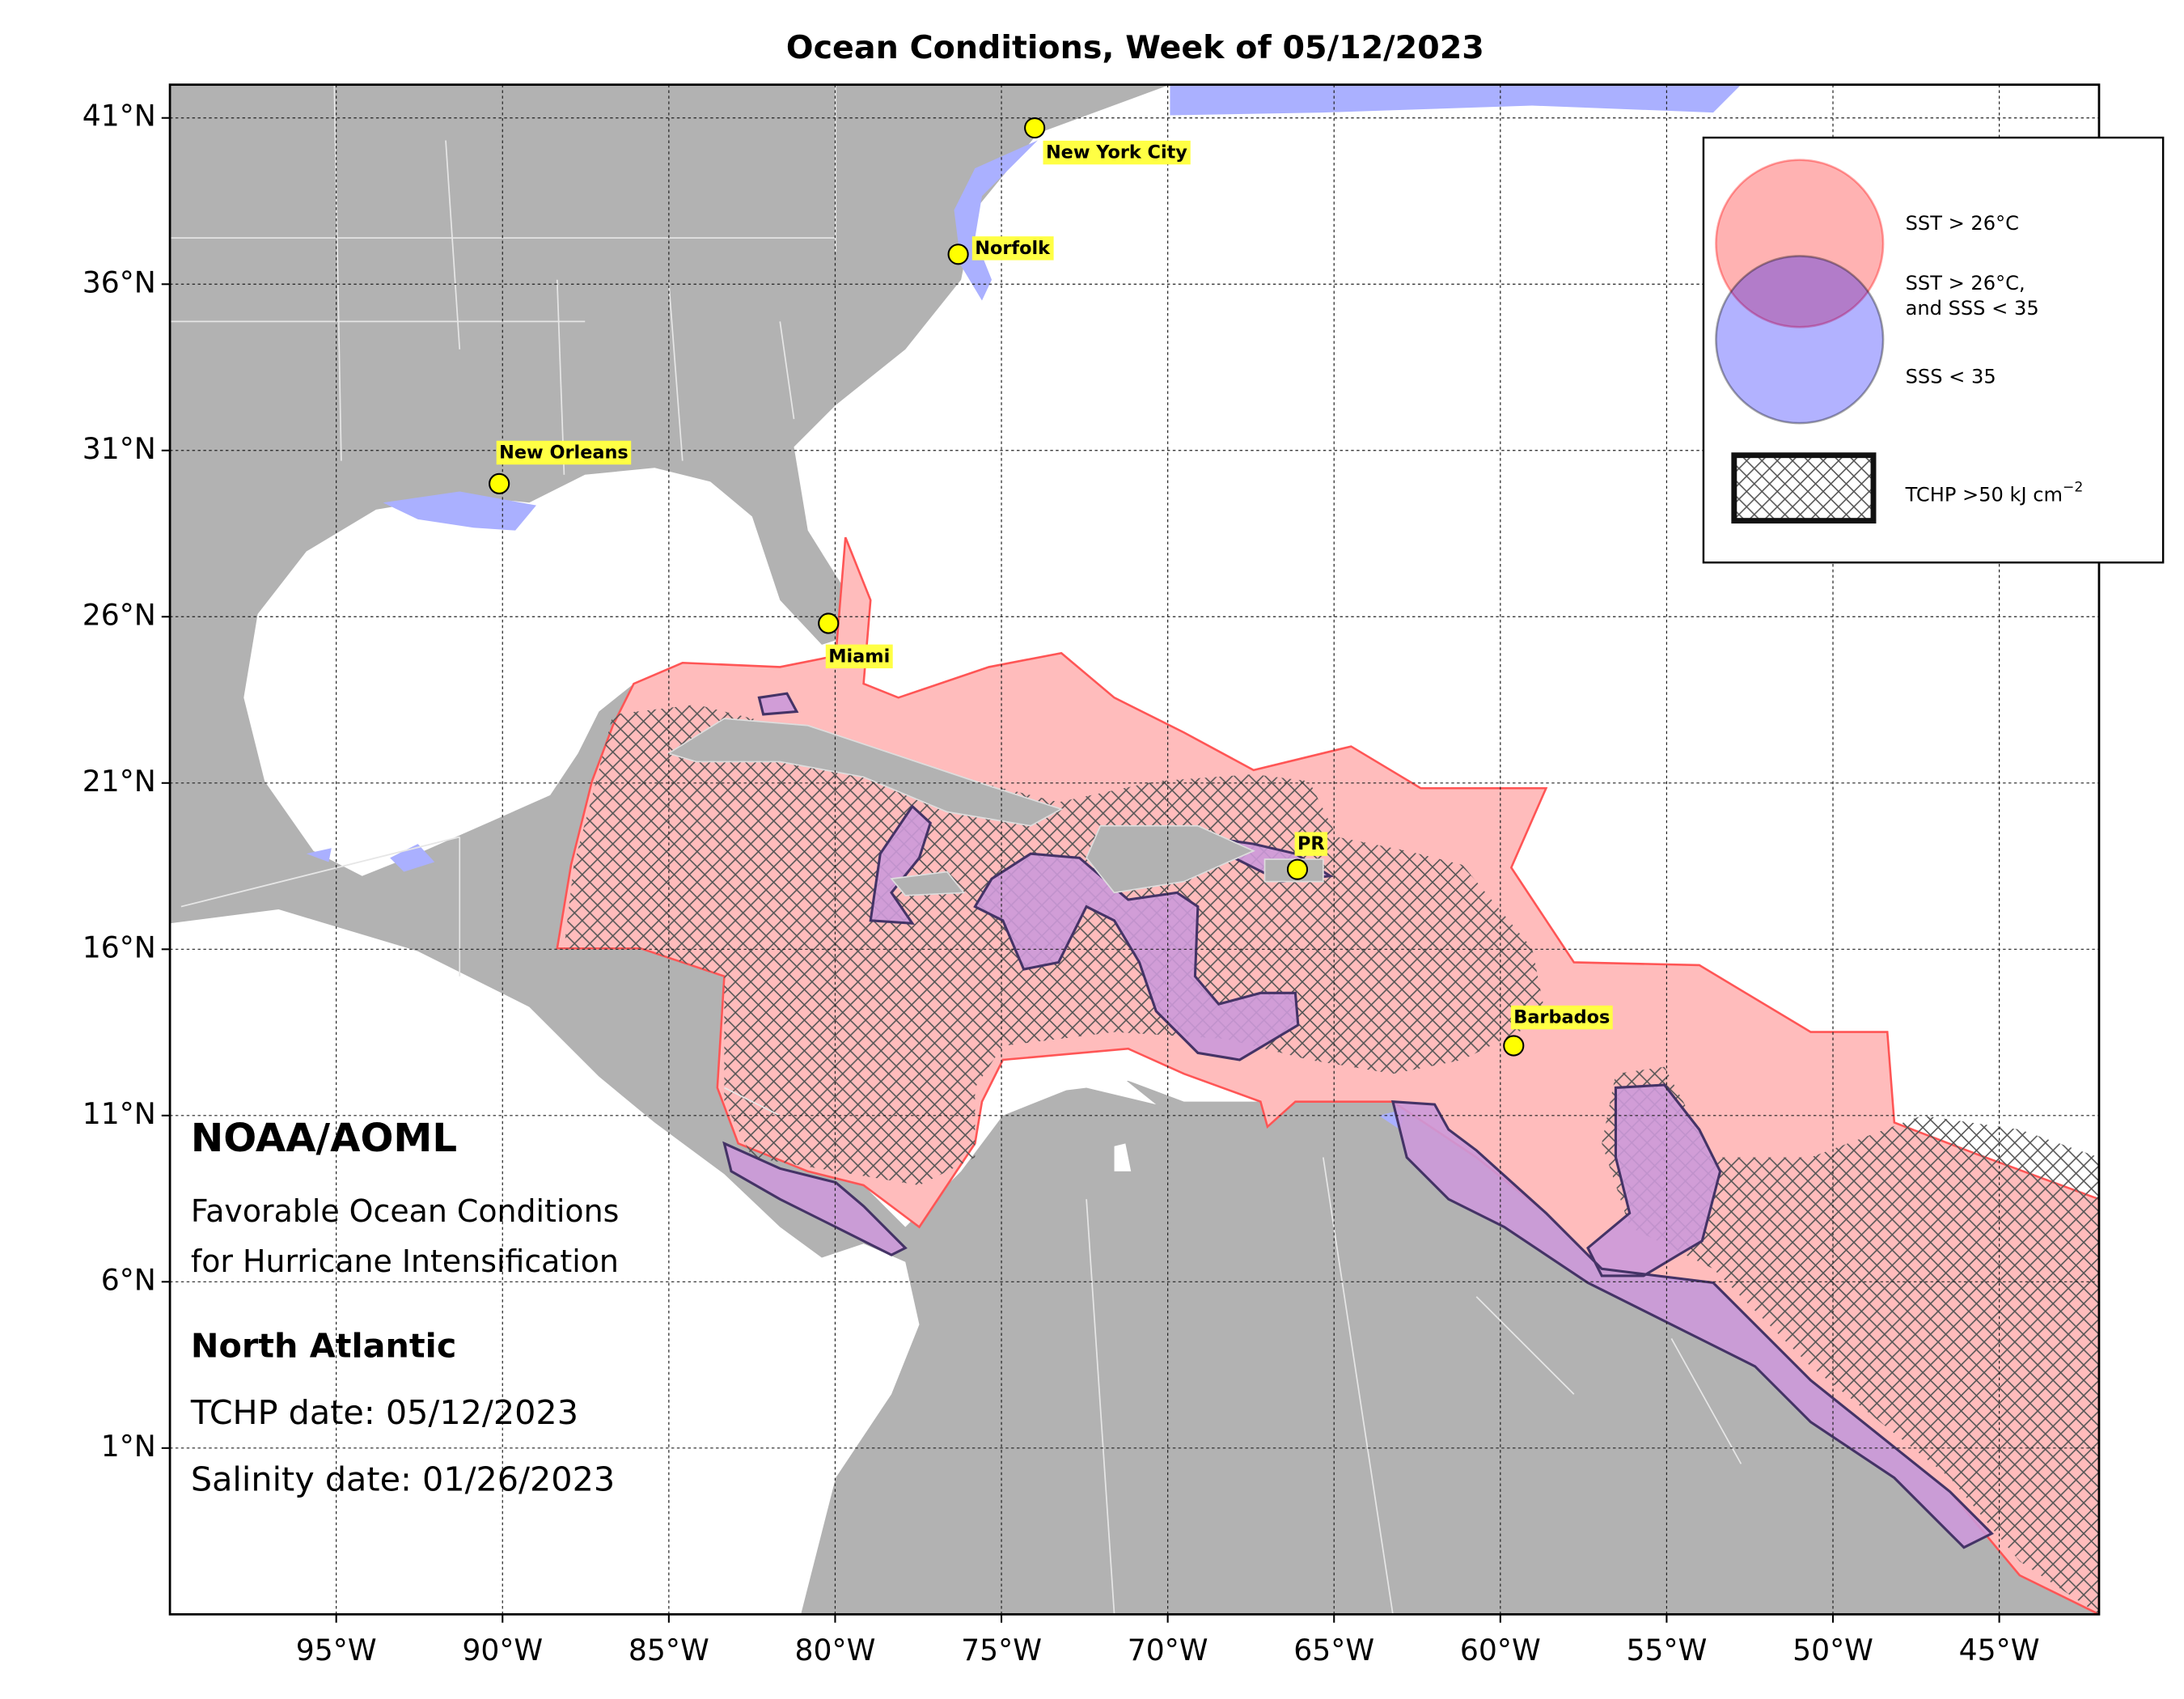 The image size is (2184, 1699). I want to click on city-label: New York City, so click(1116, 152).